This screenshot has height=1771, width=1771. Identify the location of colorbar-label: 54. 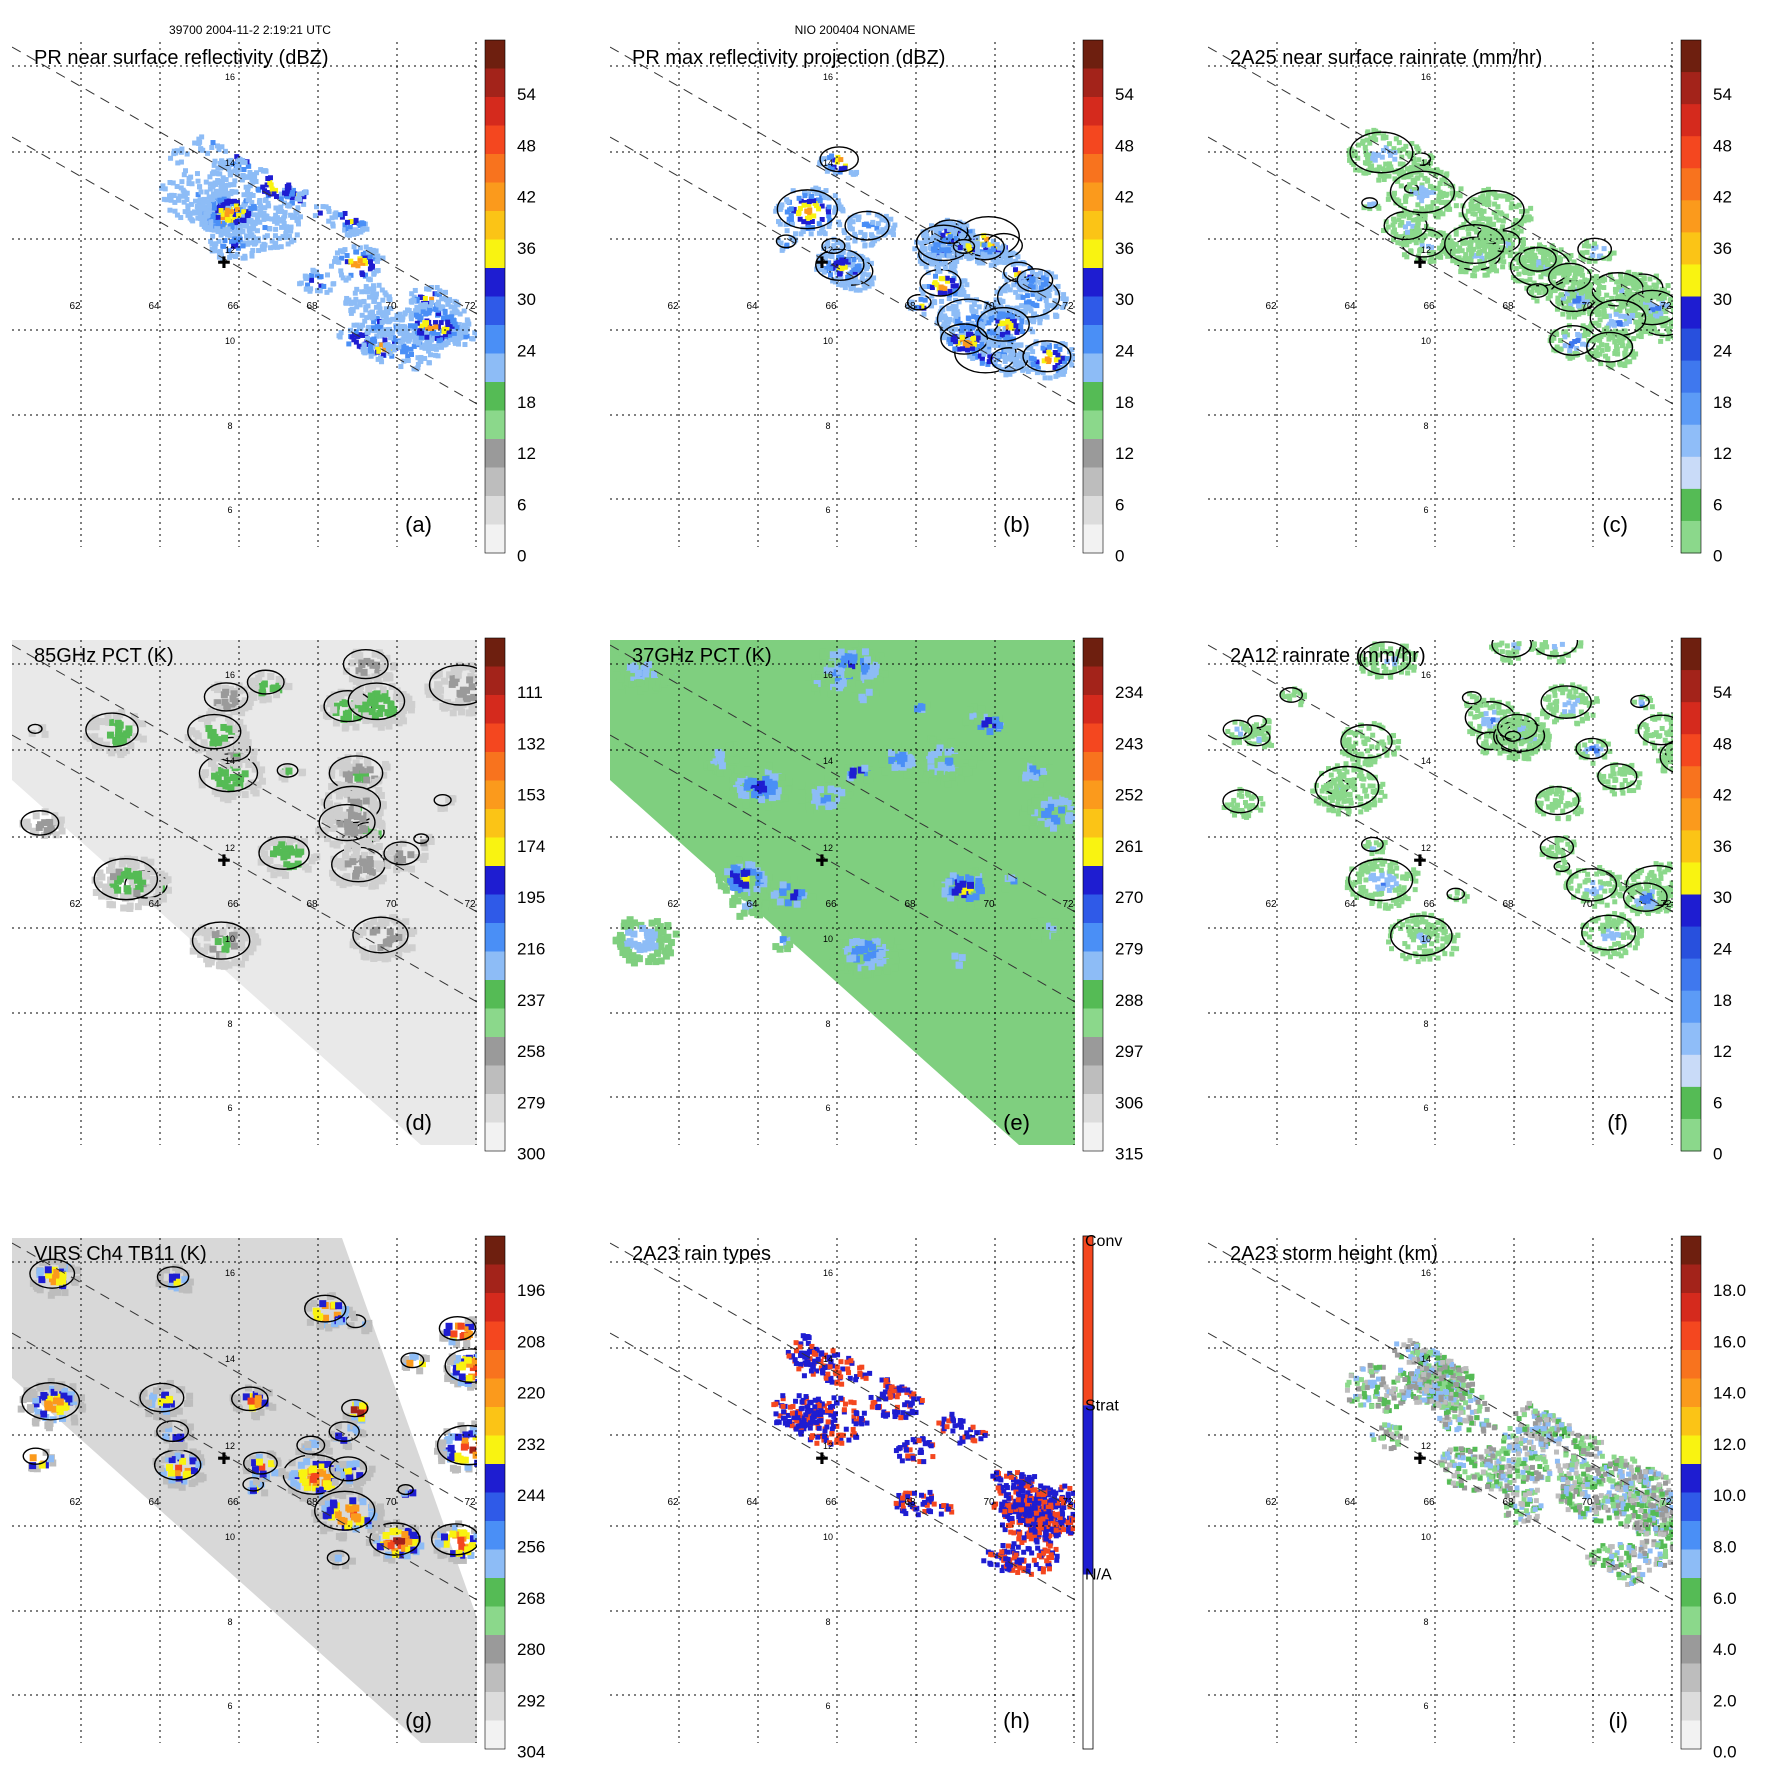
(526, 94).